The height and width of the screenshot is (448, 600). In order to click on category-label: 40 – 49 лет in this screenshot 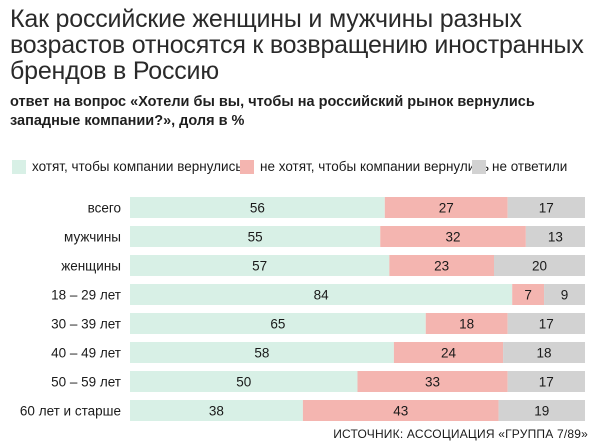, I will do `click(86, 353)`.